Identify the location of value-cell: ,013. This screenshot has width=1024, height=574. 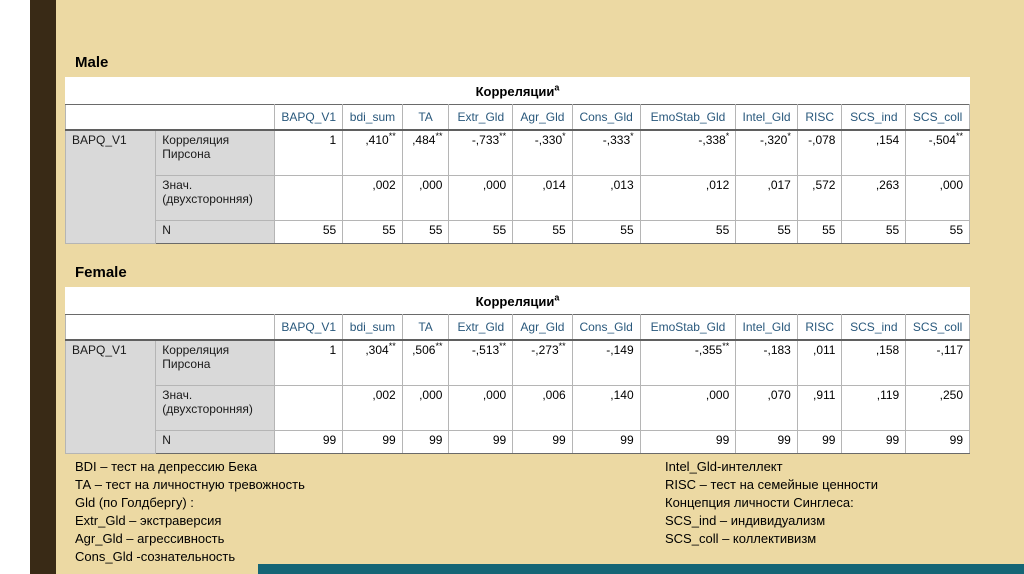
(606, 198).